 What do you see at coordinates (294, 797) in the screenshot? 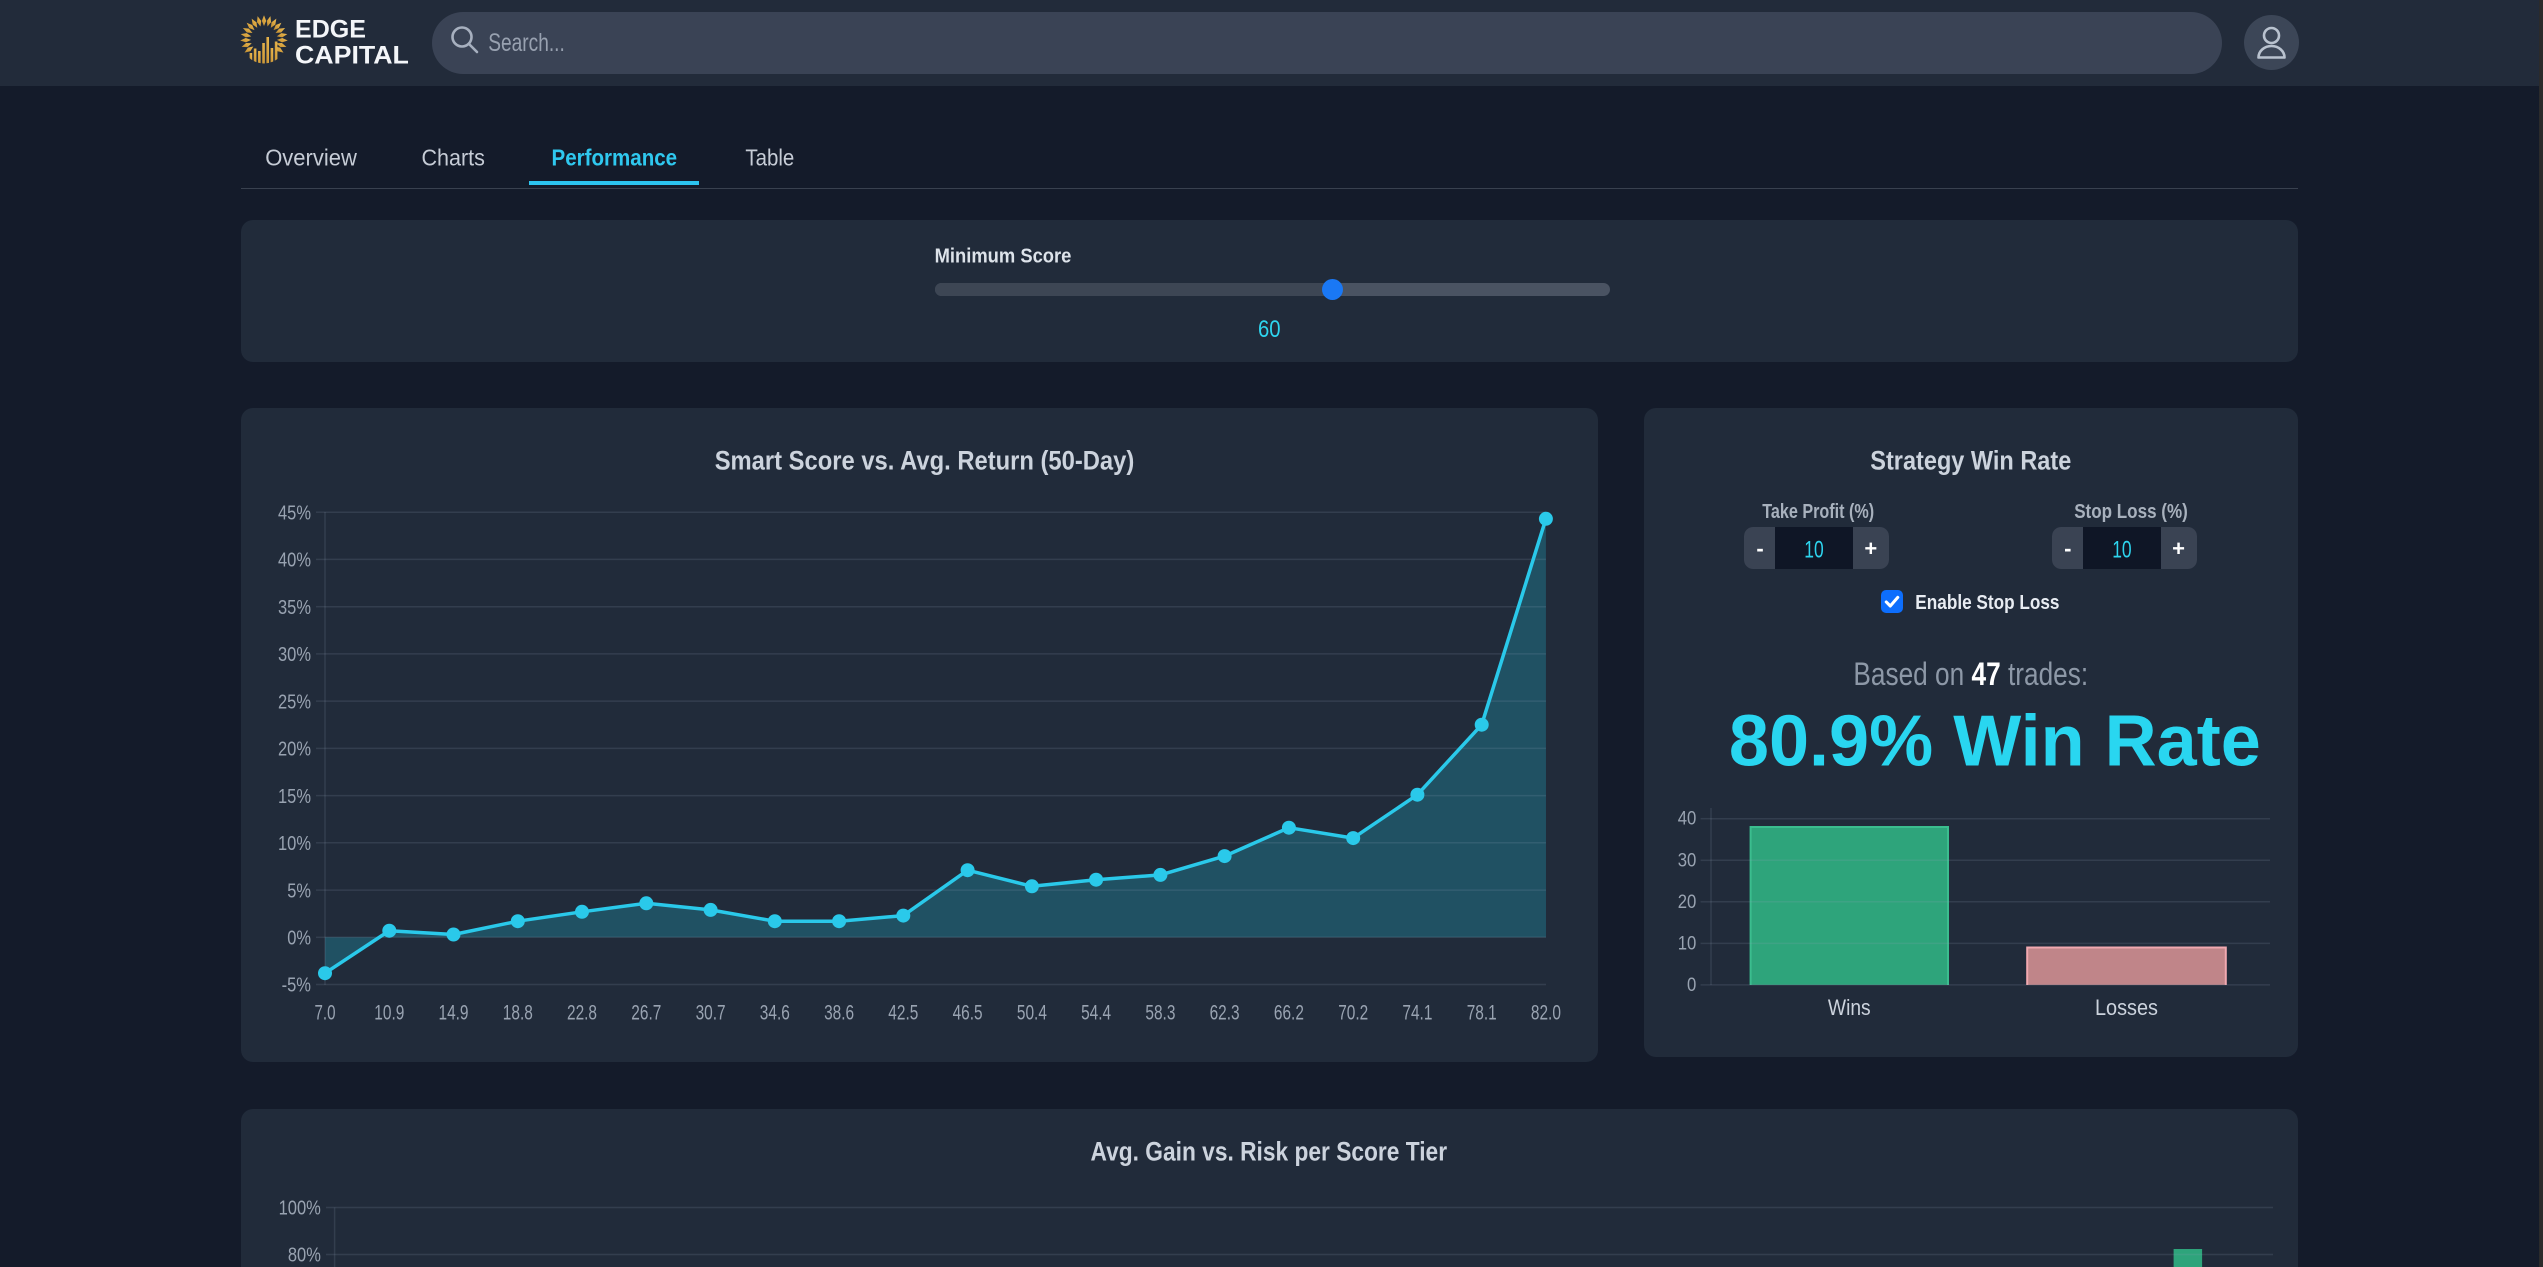
I see `svg-text: 15%` at bounding box center [294, 797].